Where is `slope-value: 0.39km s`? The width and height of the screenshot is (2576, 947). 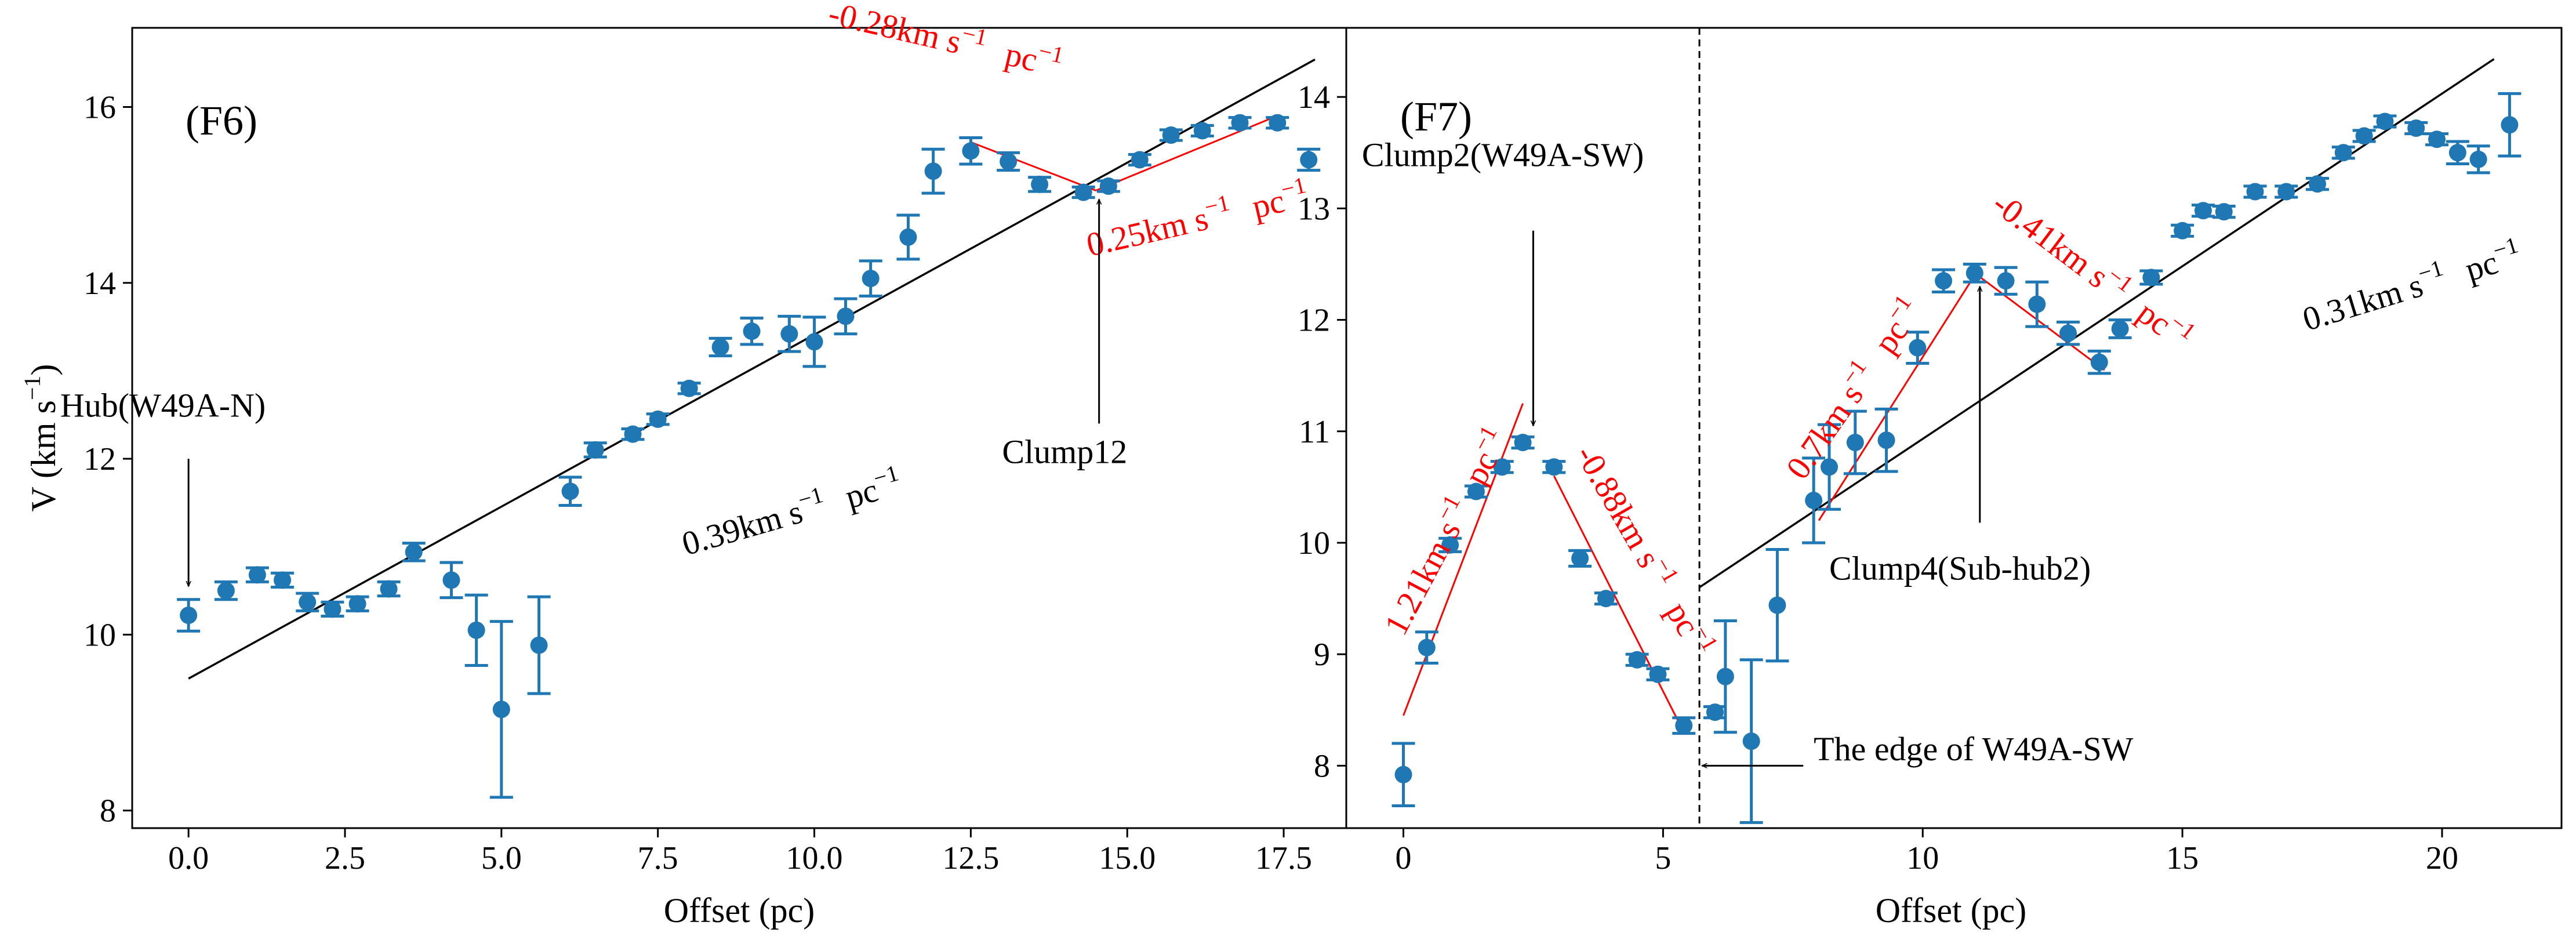 slope-value: 0.39km s is located at coordinates (742, 527).